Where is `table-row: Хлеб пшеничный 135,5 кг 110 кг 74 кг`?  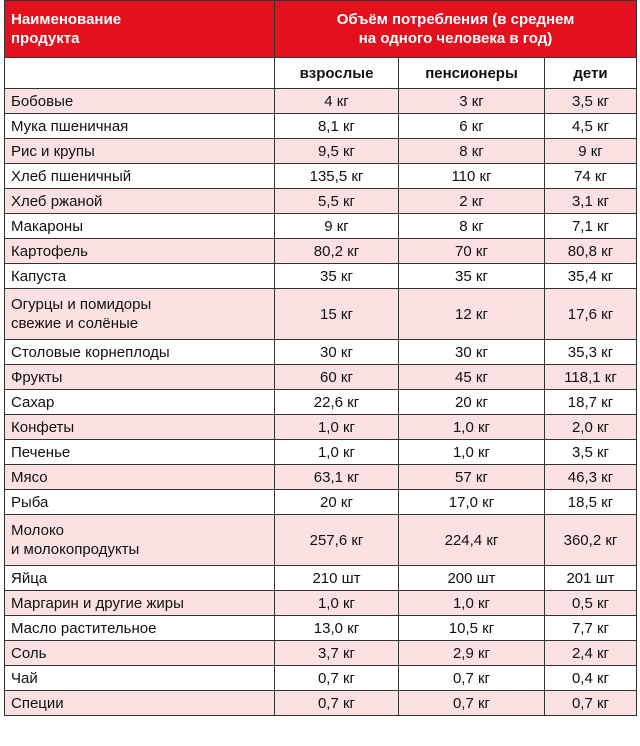
table-row: Хлеб пшеничный 135,5 кг 110 кг 74 кг is located at coordinates (321, 176).